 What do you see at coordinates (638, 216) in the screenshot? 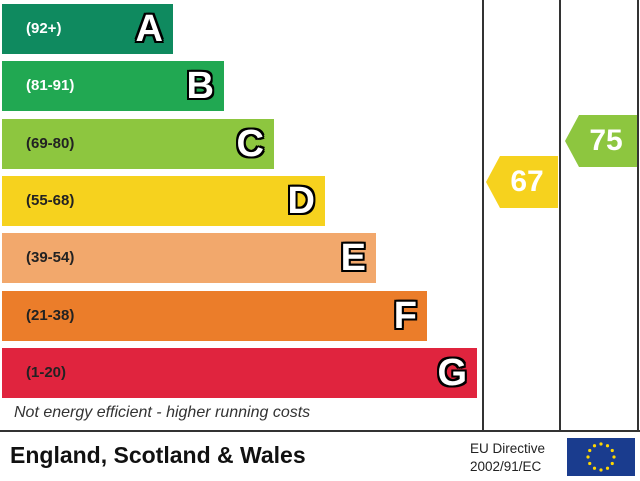
I see `column-divider-right` at bounding box center [638, 216].